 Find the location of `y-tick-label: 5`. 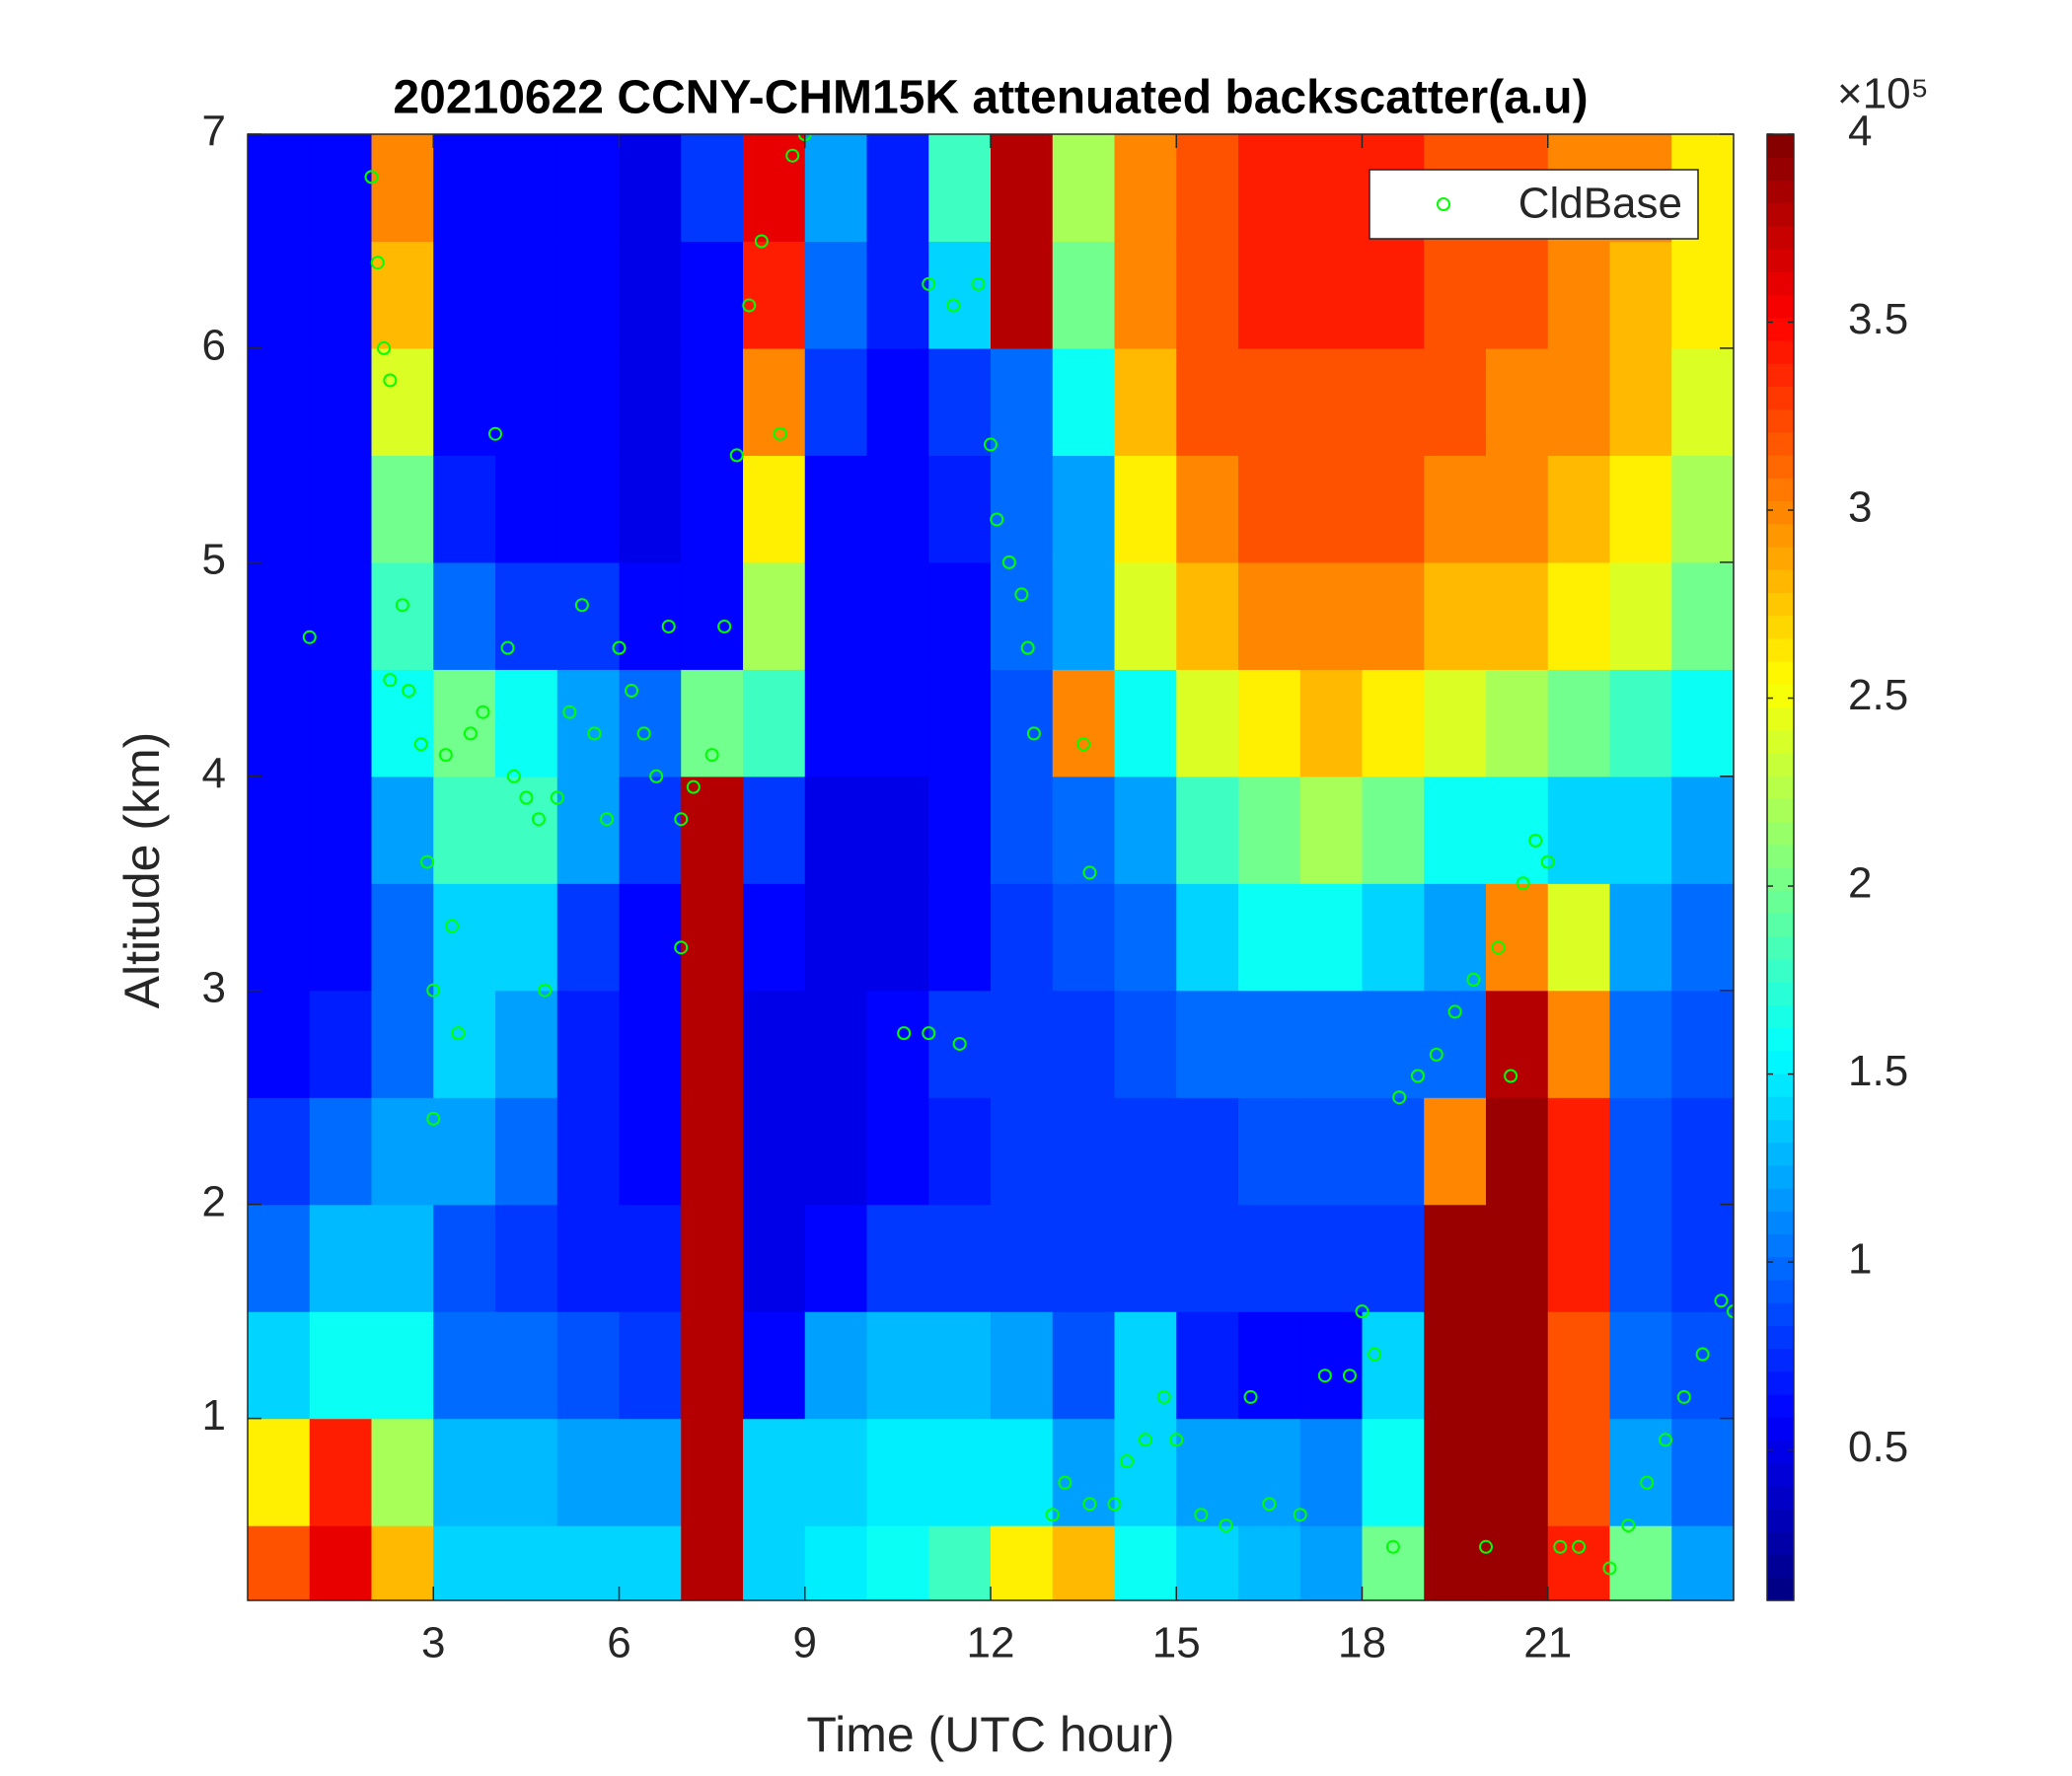

y-tick-label: 5 is located at coordinates (214, 559).